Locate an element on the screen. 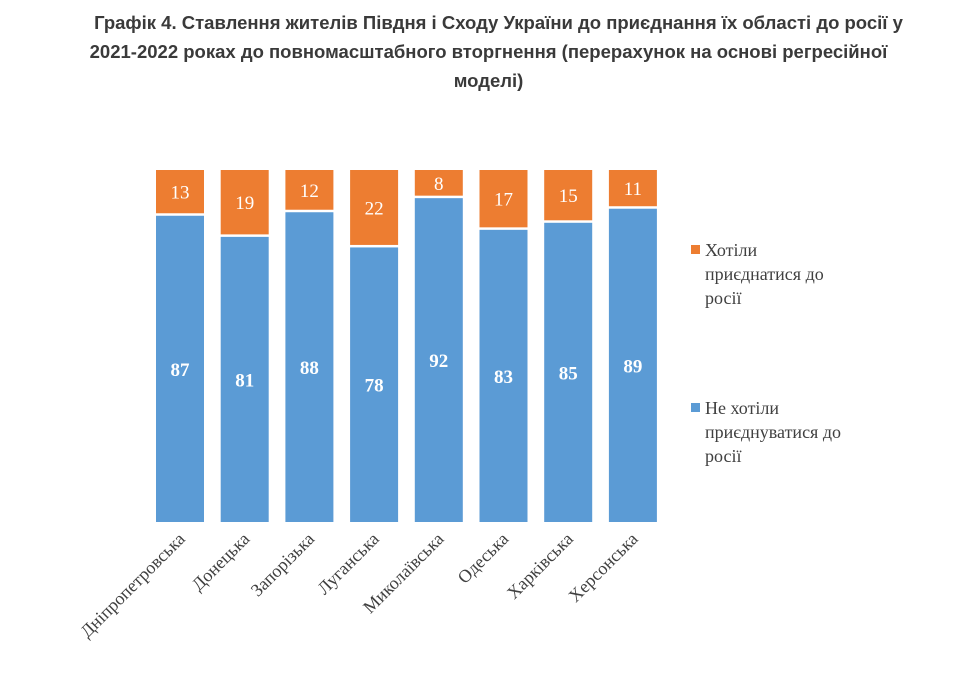 The width and height of the screenshot is (977, 696). legend-not-wanted-label: росії is located at coordinates (723, 456).